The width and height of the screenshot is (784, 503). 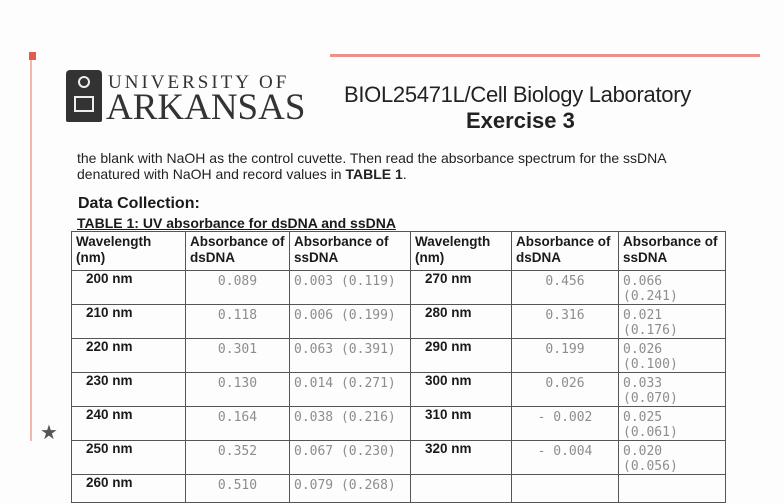 I want to click on ssdna-absorbance-cell: 0.038 (0.216), so click(x=350, y=423).